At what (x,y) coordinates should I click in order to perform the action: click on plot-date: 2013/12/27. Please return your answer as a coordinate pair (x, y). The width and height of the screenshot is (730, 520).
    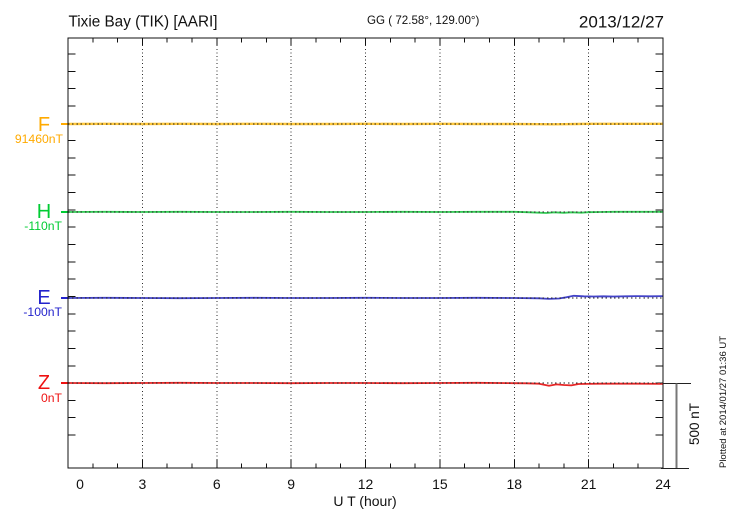
    Looking at the image, I should click on (621, 22).